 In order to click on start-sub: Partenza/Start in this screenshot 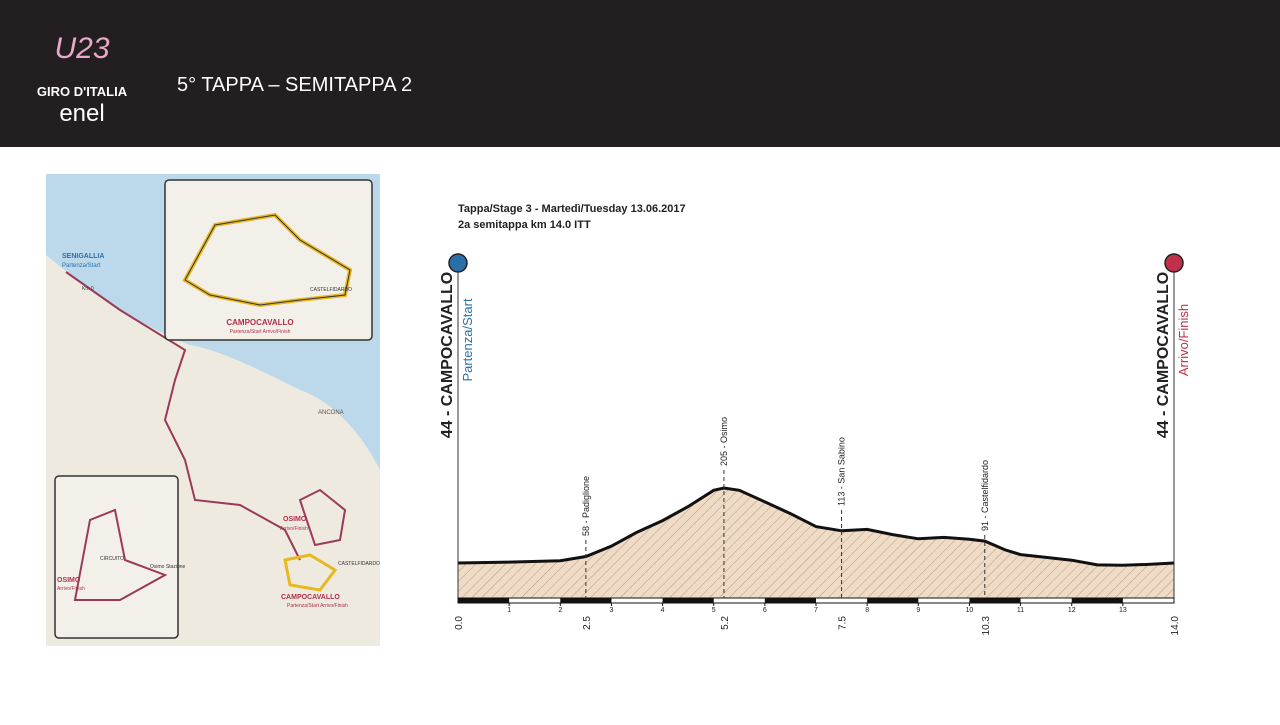, I will do `click(467, 339)`.